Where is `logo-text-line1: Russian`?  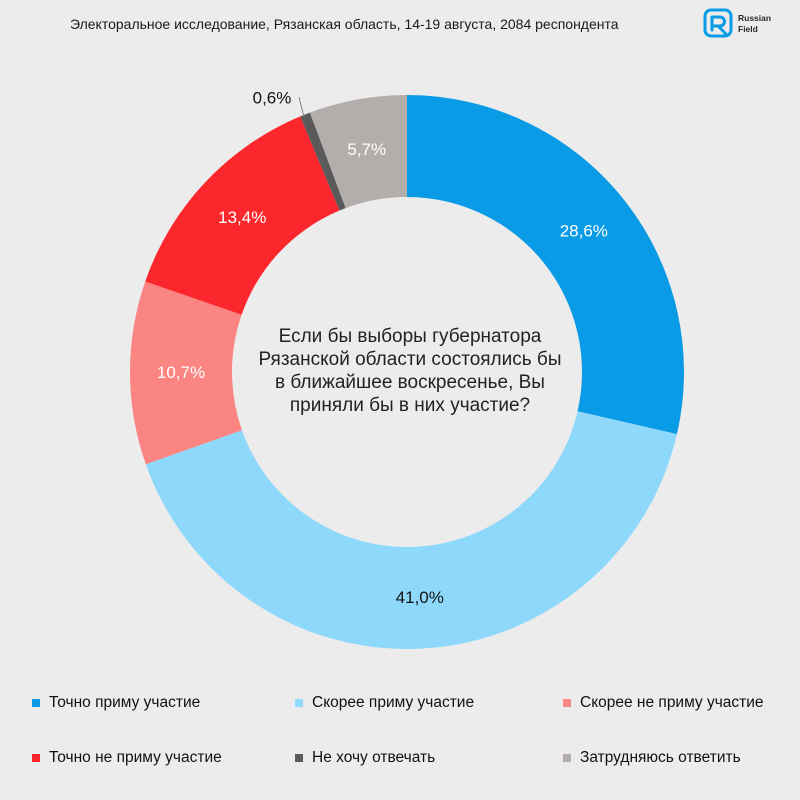 logo-text-line1: Russian is located at coordinates (754, 18).